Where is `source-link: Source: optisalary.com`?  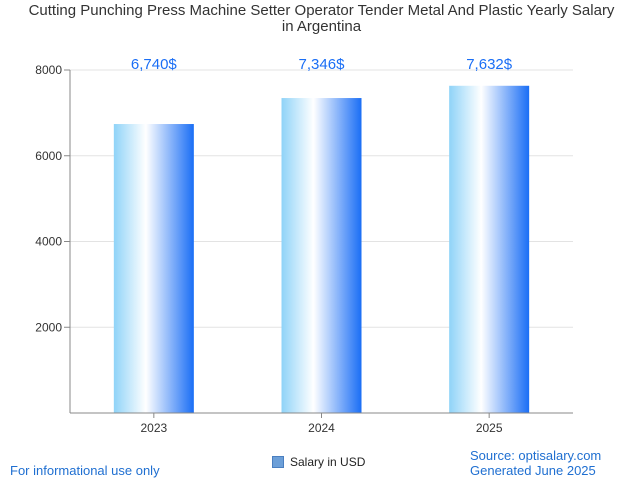 source-link: Source: optisalary.com is located at coordinates (536, 455).